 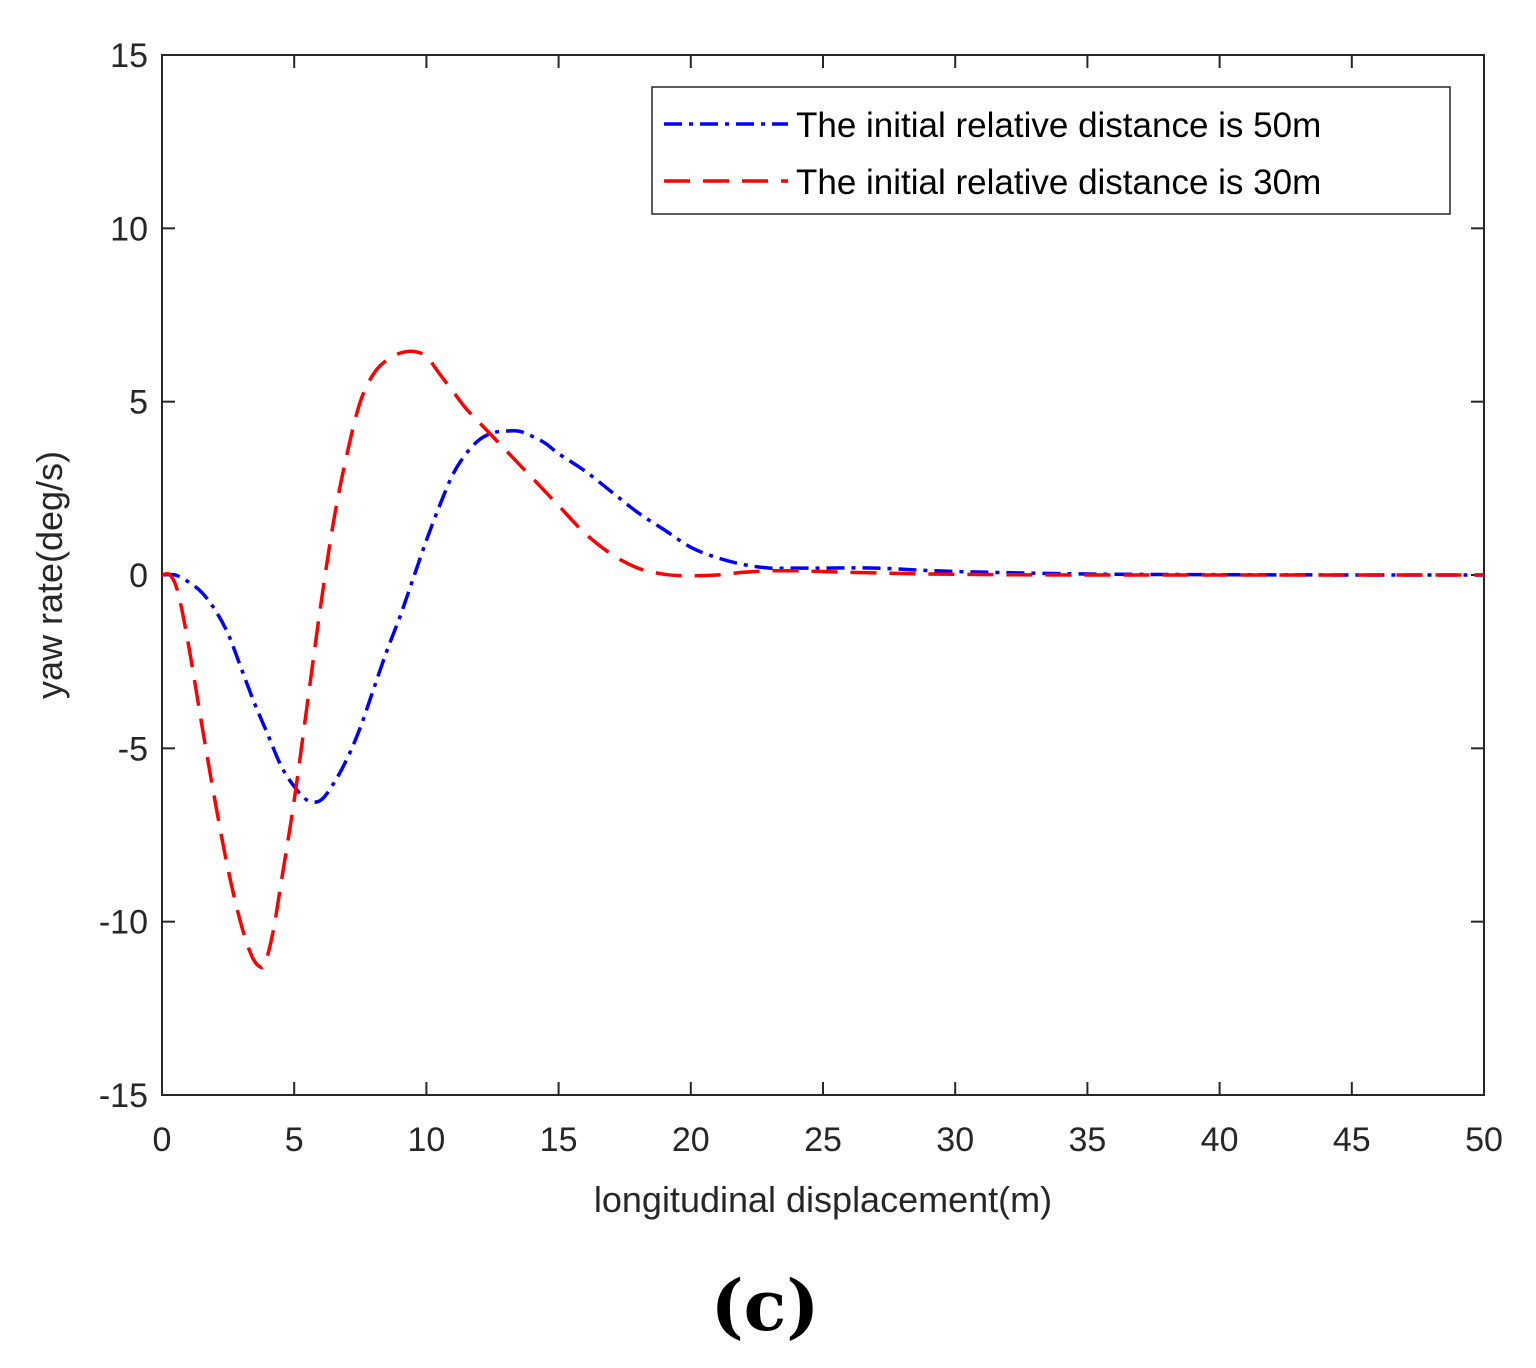 What do you see at coordinates (823, 1199) in the screenshot?
I see `x-axis-label: longitudinal displacement(m)` at bounding box center [823, 1199].